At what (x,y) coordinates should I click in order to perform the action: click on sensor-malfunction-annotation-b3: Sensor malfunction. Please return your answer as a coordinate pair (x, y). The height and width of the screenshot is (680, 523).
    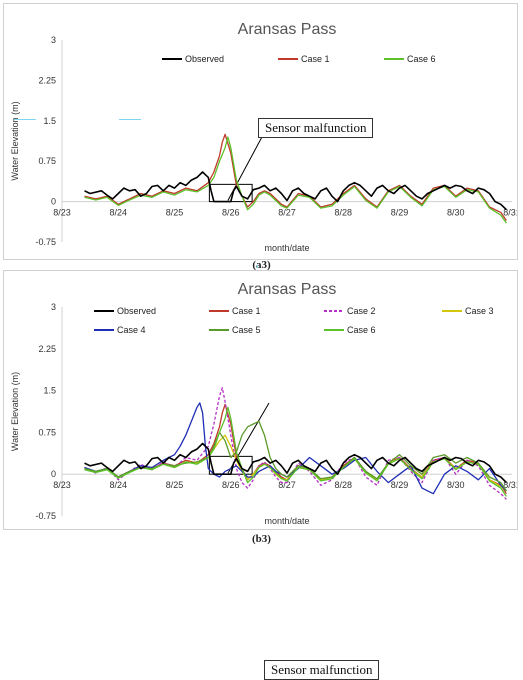
    Looking at the image, I should click on (322, 670).